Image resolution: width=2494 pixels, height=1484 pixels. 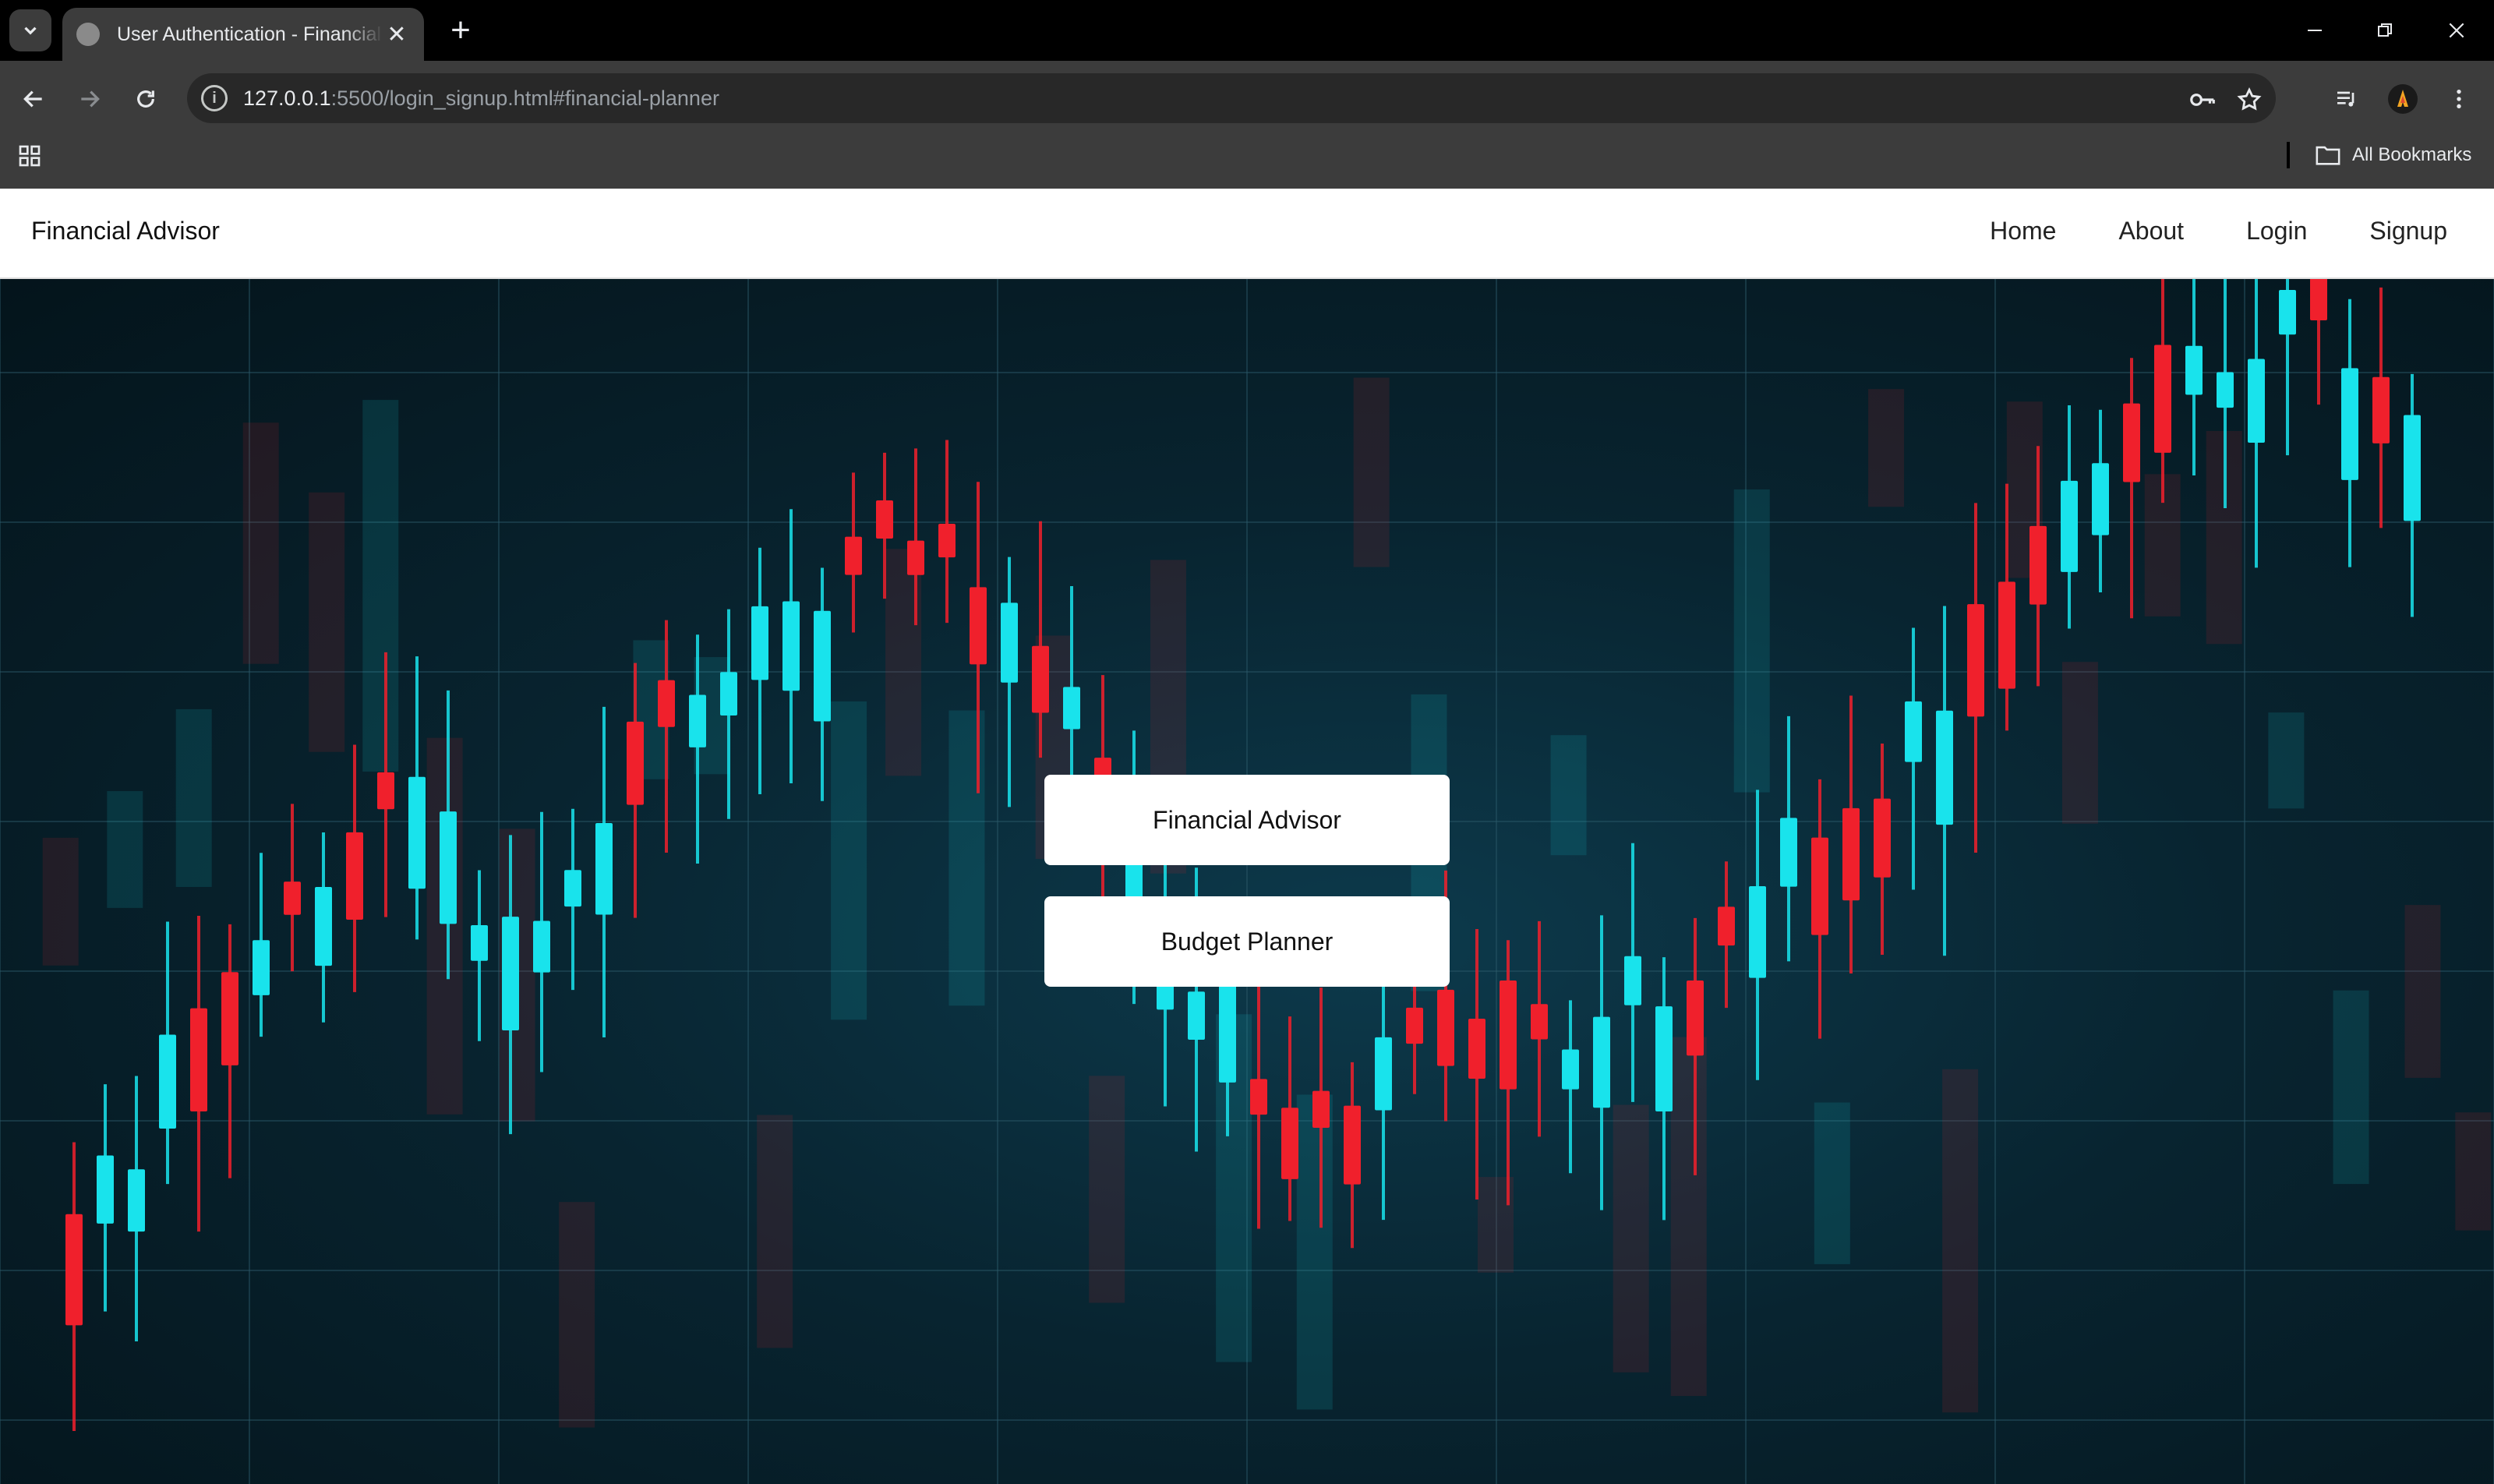 What do you see at coordinates (145, 99) in the screenshot?
I see `reload-icon` at bounding box center [145, 99].